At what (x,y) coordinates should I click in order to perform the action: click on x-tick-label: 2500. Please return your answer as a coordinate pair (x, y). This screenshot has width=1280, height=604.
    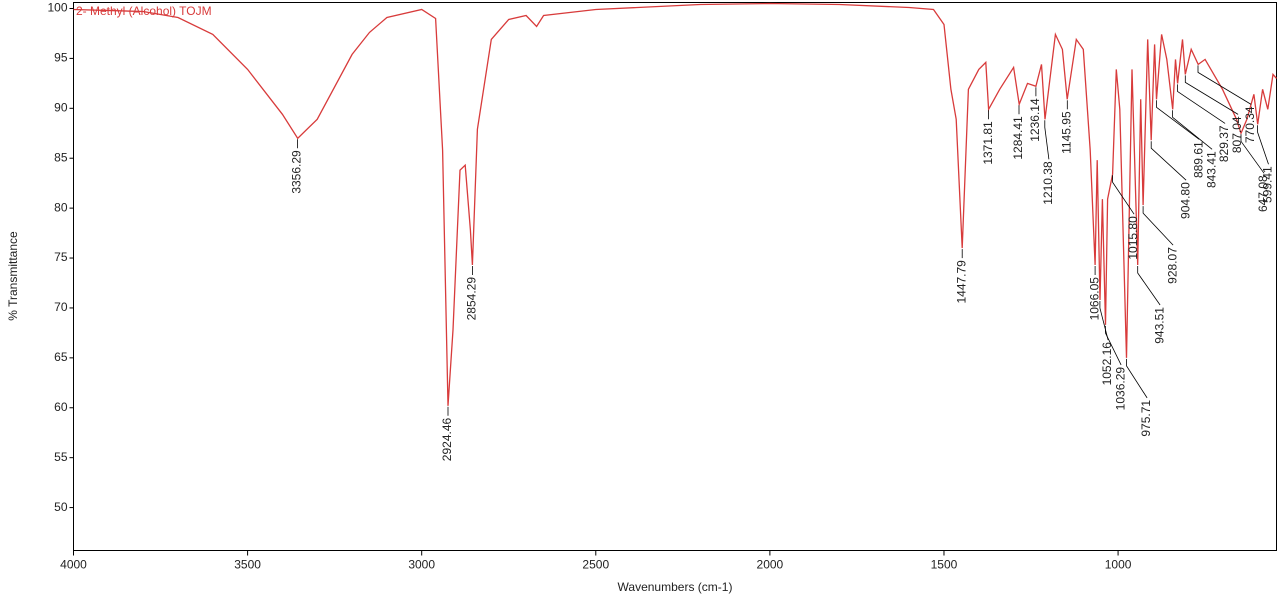
    Looking at the image, I should click on (595, 565).